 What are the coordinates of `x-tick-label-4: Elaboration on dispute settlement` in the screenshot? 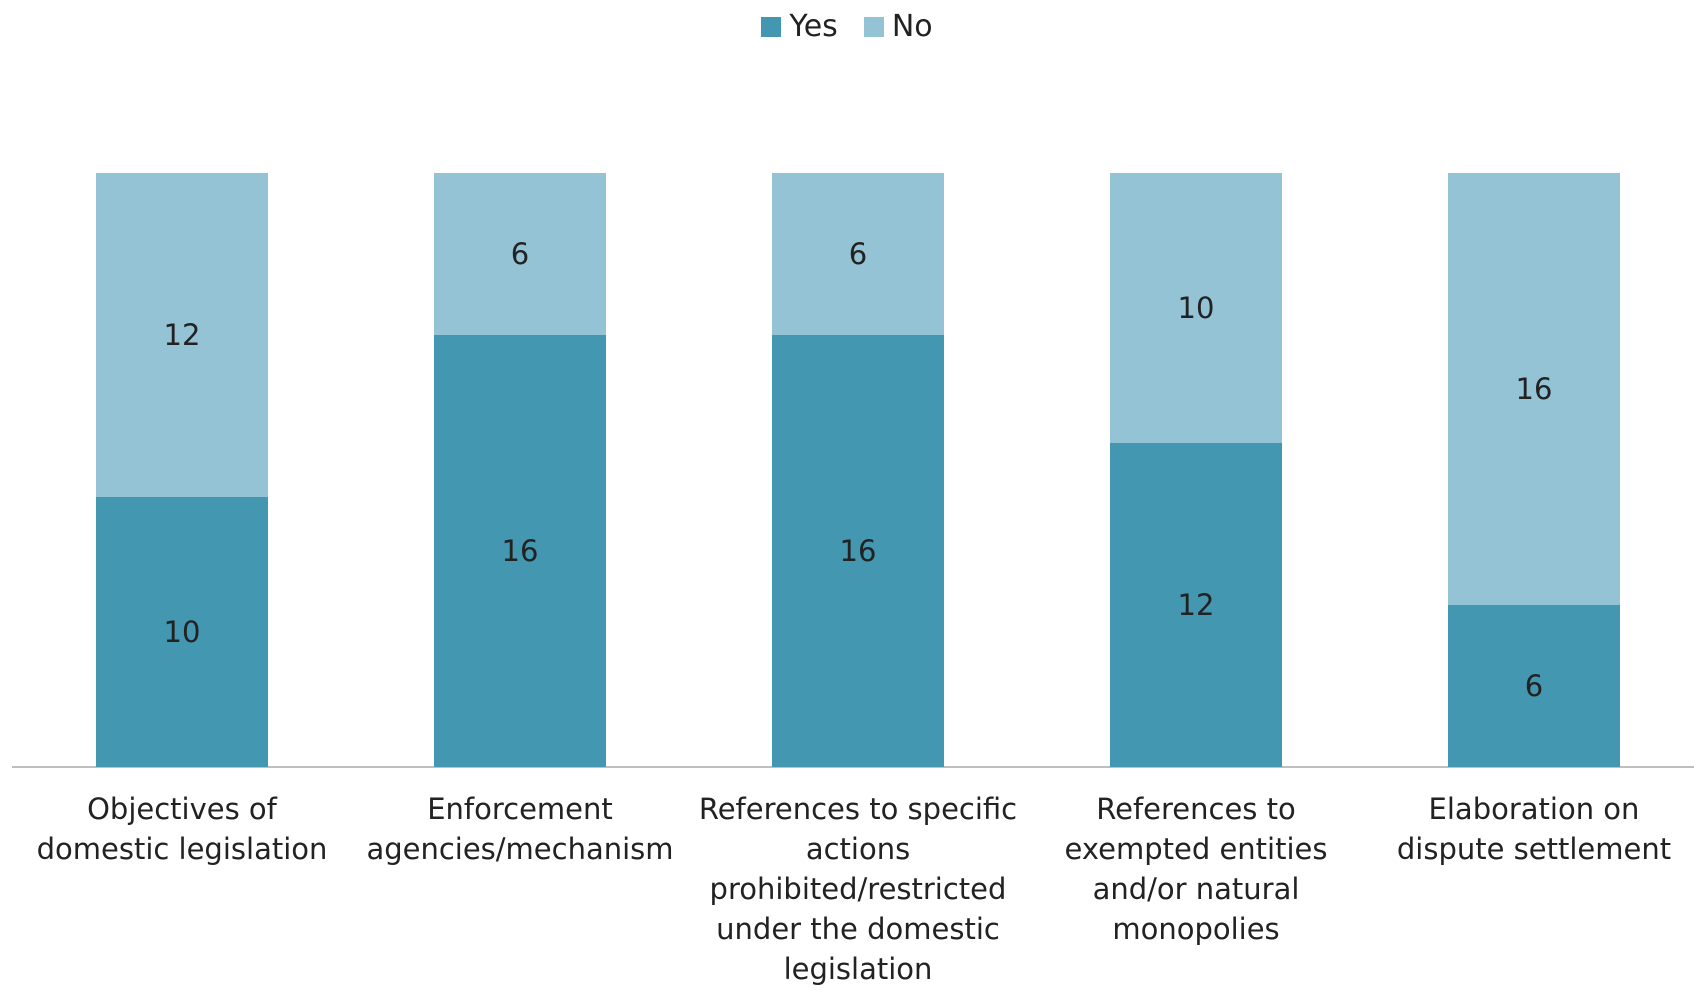 It's located at (1534, 829).